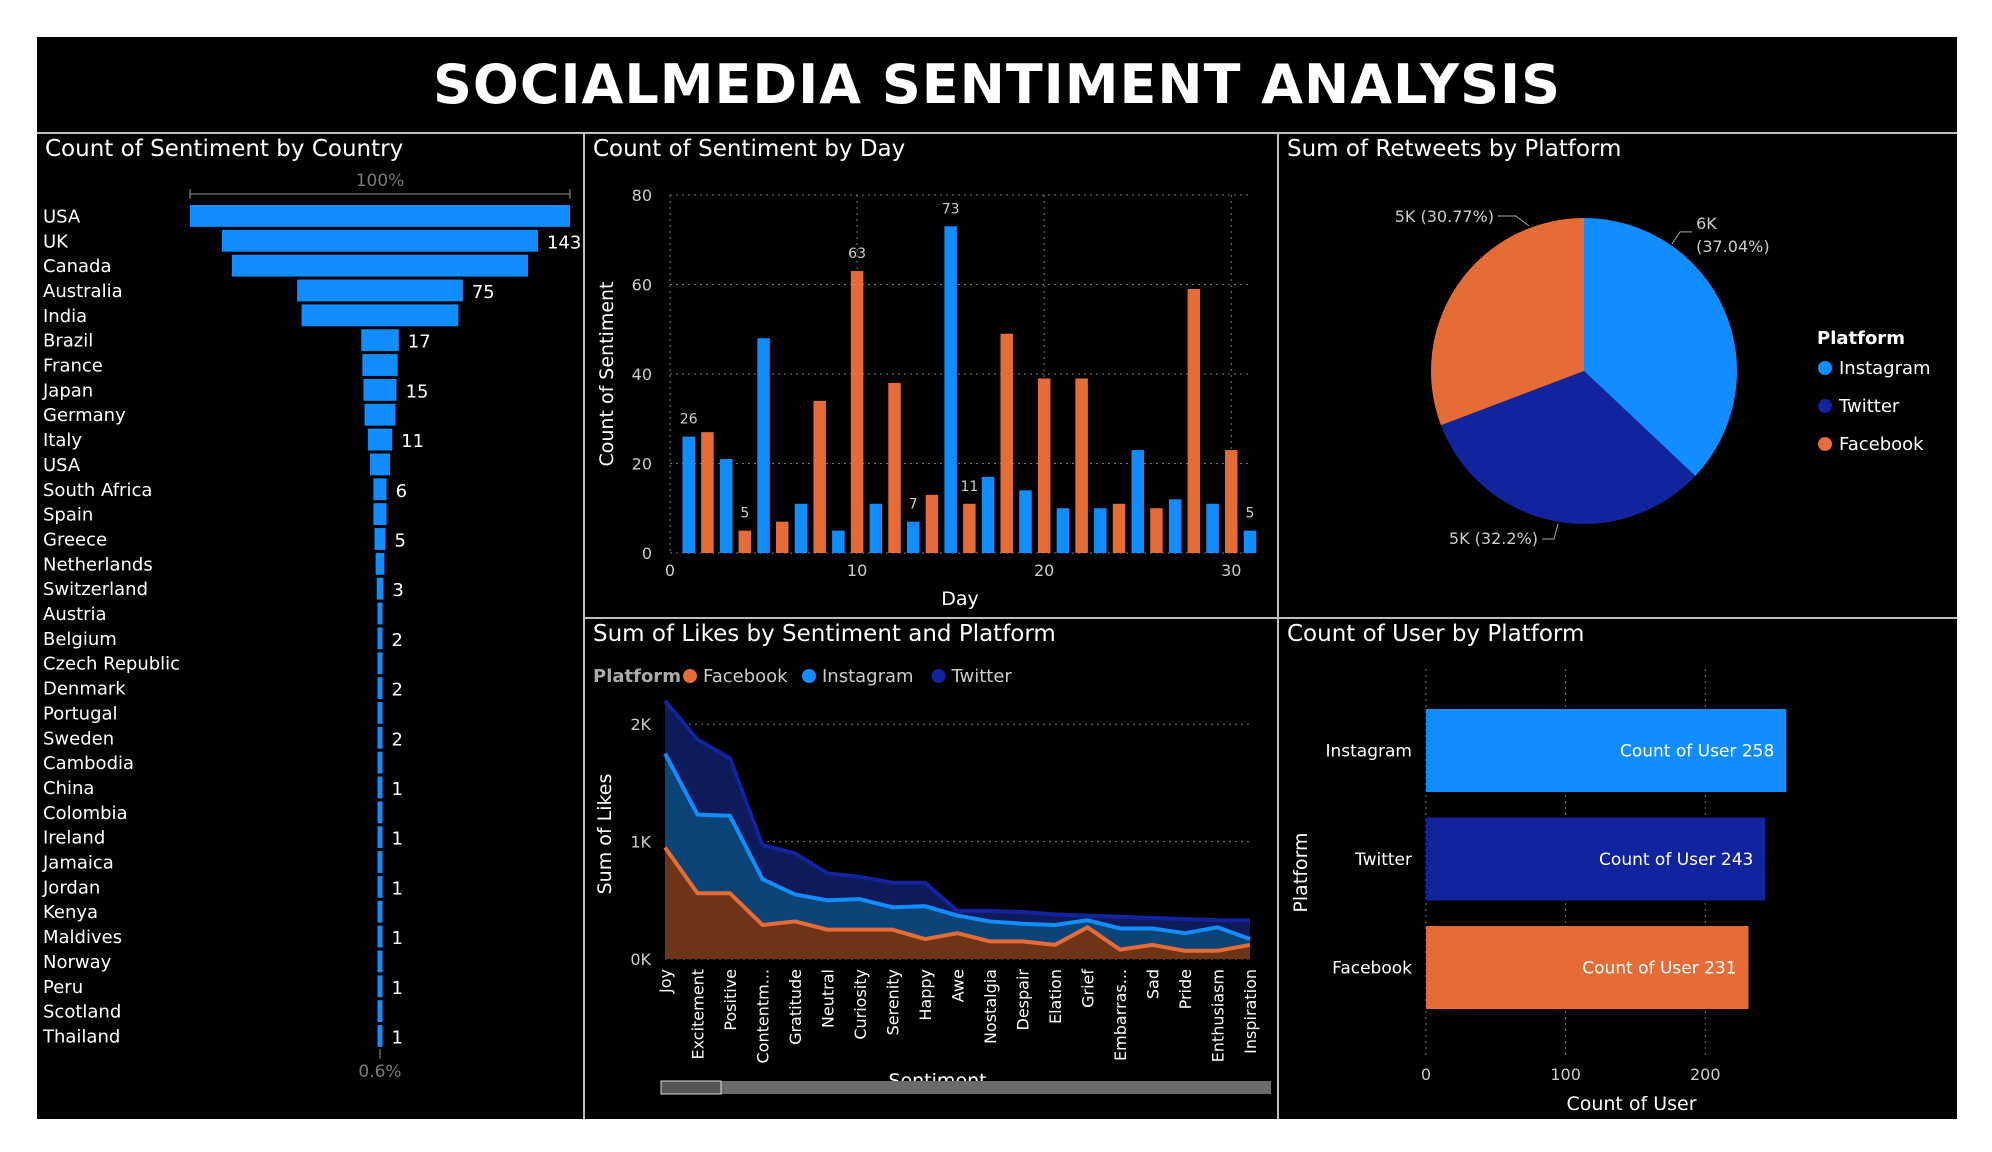  Describe the element at coordinates (1044, 570) in the screenshot. I see `x-tick-label: 20` at that location.